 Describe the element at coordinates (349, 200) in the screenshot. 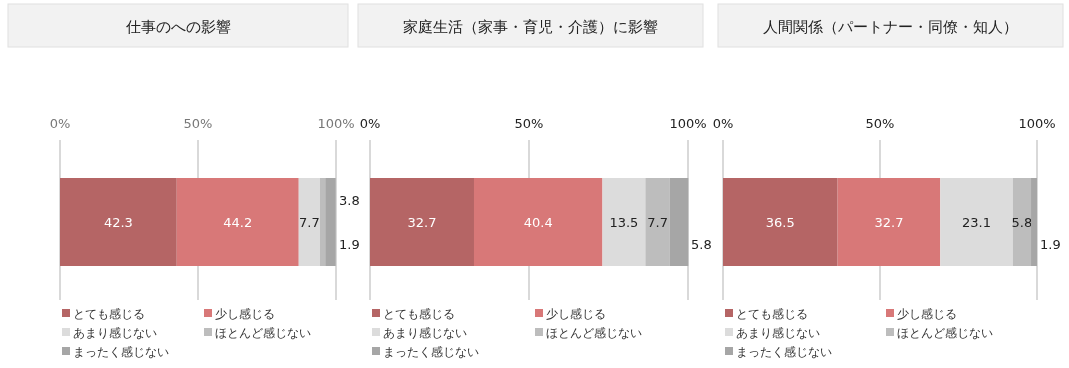

I see `data-label: 3.8` at that location.